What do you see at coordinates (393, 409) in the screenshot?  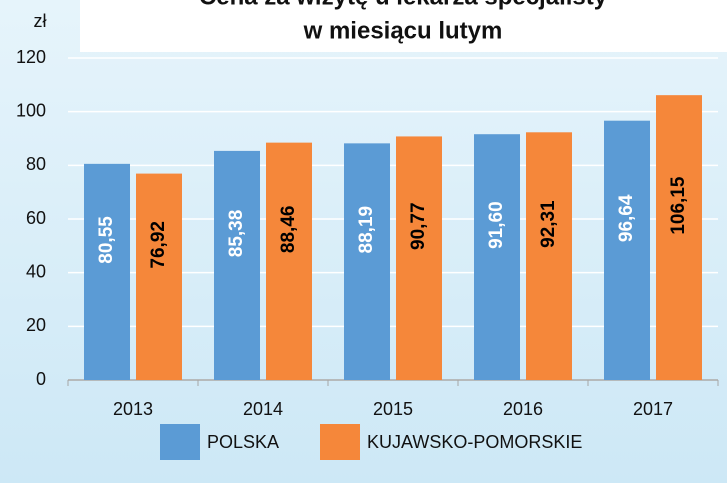 I see `x-tick-label: 2015` at bounding box center [393, 409].